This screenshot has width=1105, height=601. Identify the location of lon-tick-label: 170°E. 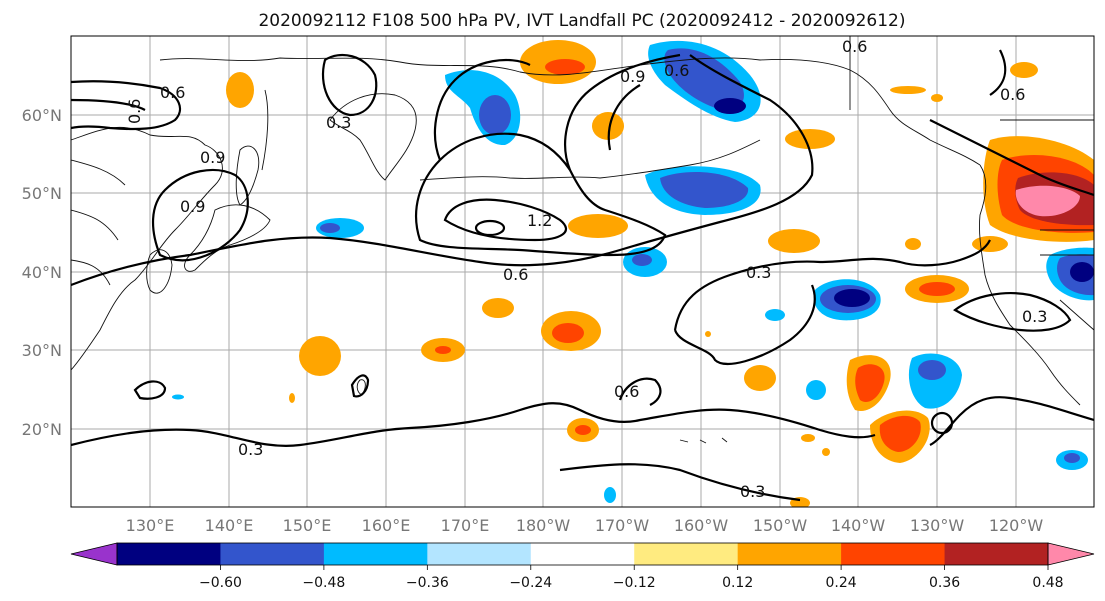
(465, 525).